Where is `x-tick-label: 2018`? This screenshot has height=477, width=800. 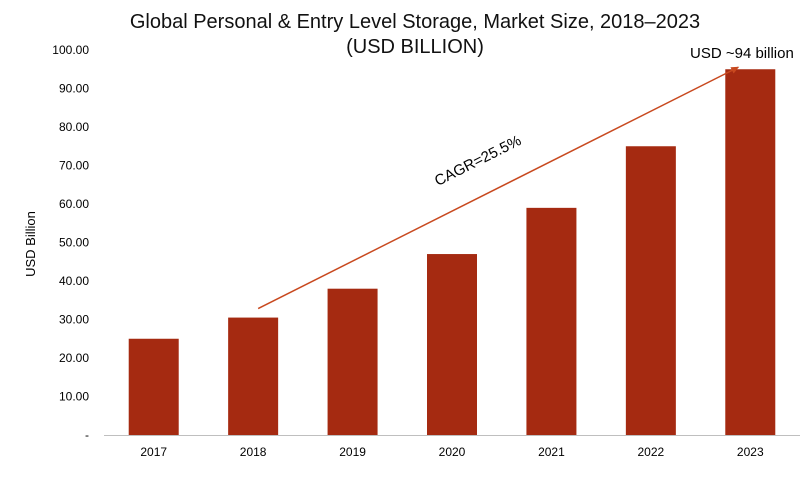
x-tick-label: 2018 is located at coordinates (253, 452).